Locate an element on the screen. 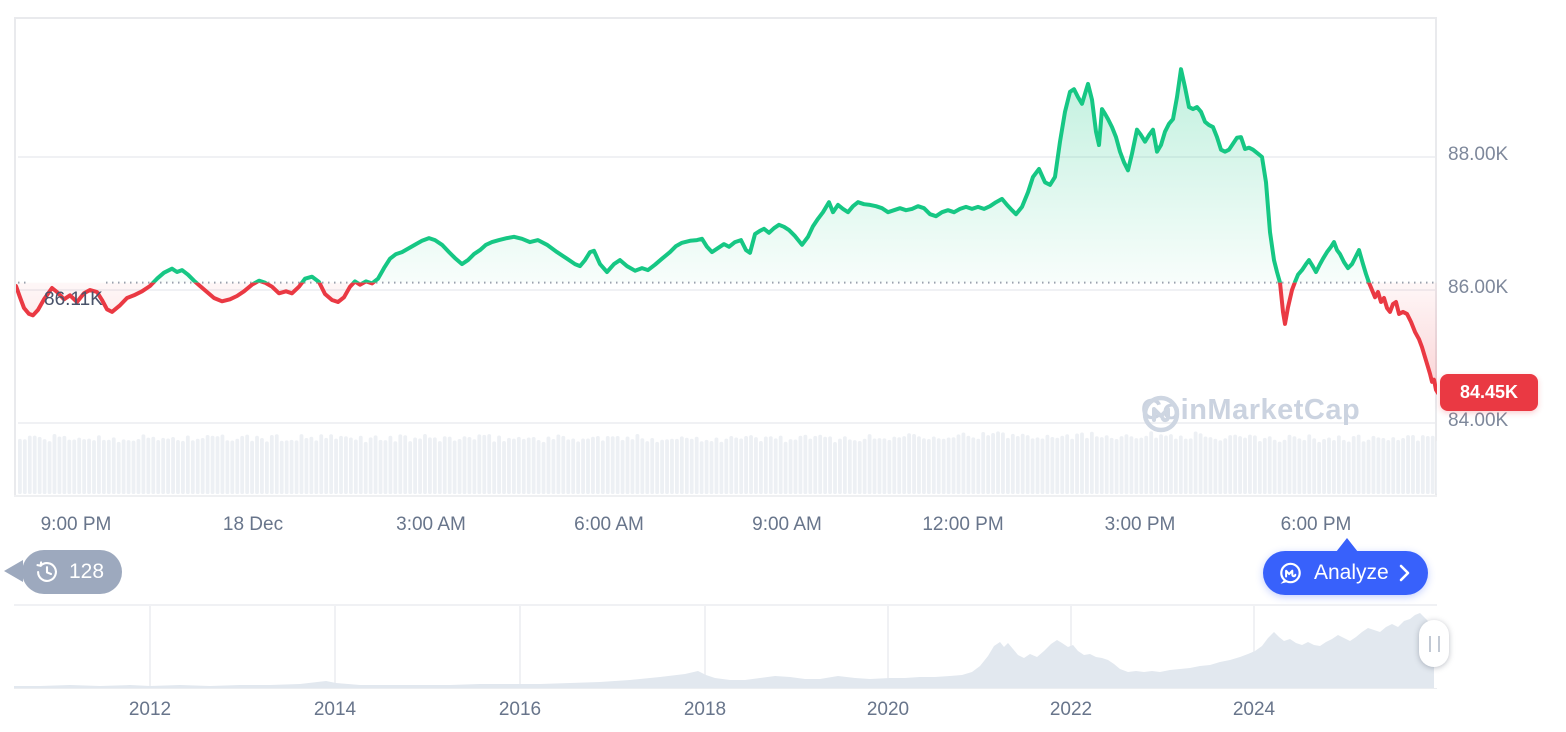 This screenshot has height=732, width=1566. volume-bars is located at coordinates (727, 462).